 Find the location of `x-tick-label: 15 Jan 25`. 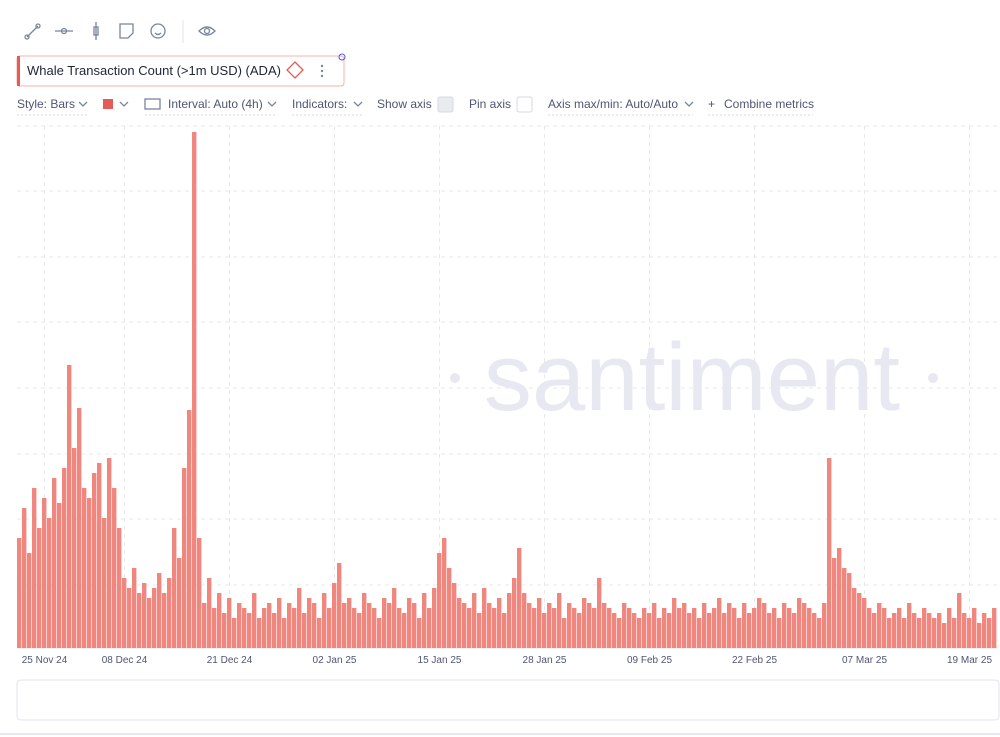

x-tick-label: 15 Jan 25 is located at coordinates (440, 660).